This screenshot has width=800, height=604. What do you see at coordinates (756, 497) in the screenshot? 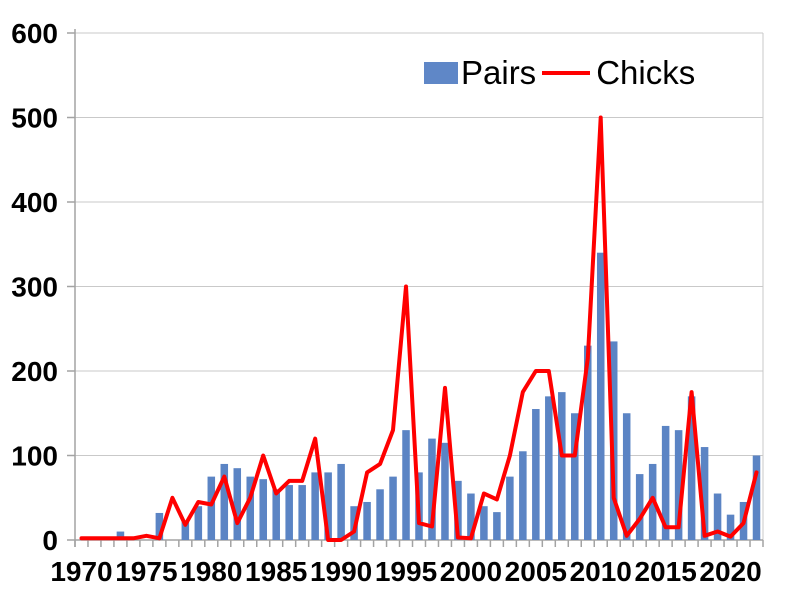
I see `bar-2022` at bounding box center [756, 497].